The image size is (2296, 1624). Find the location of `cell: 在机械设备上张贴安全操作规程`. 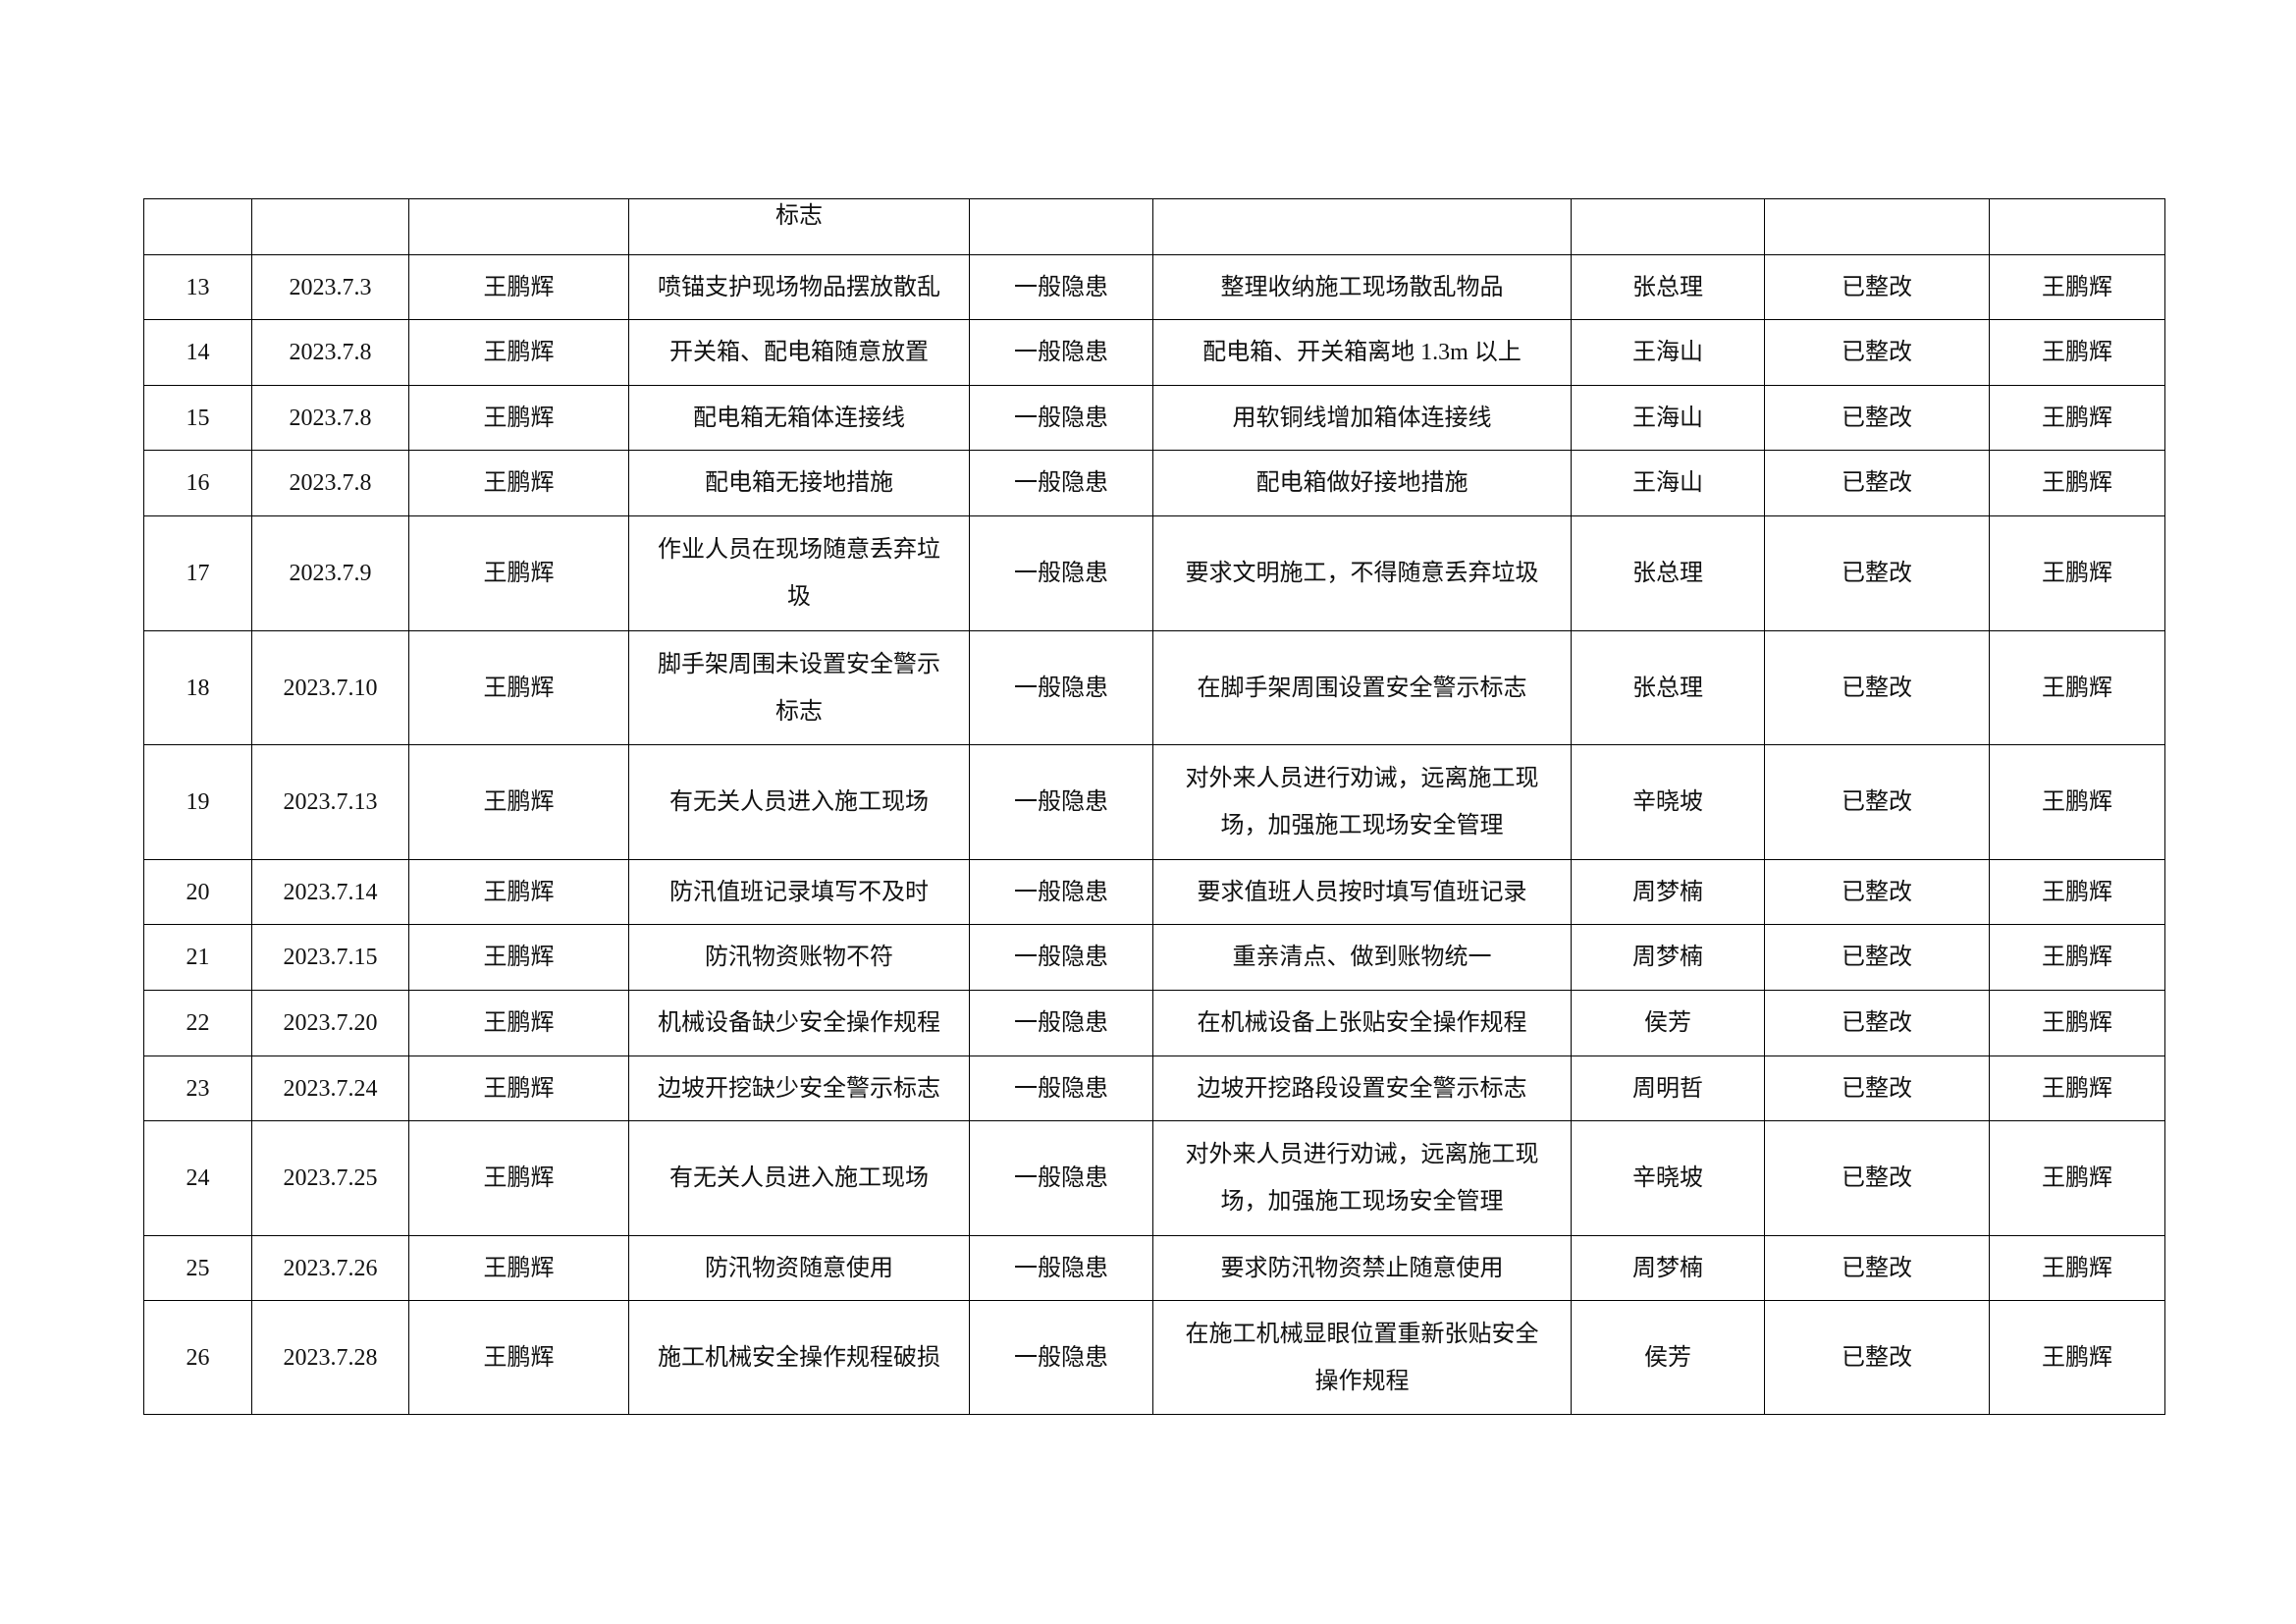

cell: 在机械设备上张贴安全操作规程 is located at coordinates (1362, 1023).